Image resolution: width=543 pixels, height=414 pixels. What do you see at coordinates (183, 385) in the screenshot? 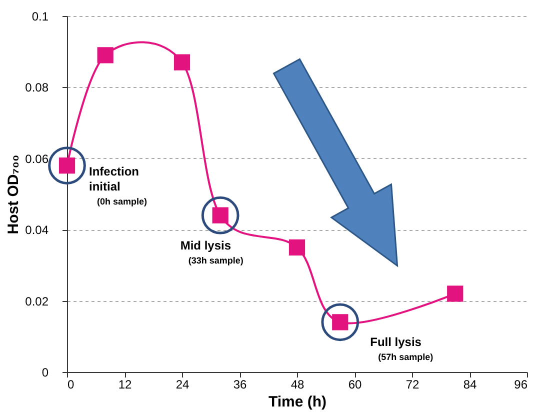
I see `x-tick-label: 24` at bounding box center [183, 385].